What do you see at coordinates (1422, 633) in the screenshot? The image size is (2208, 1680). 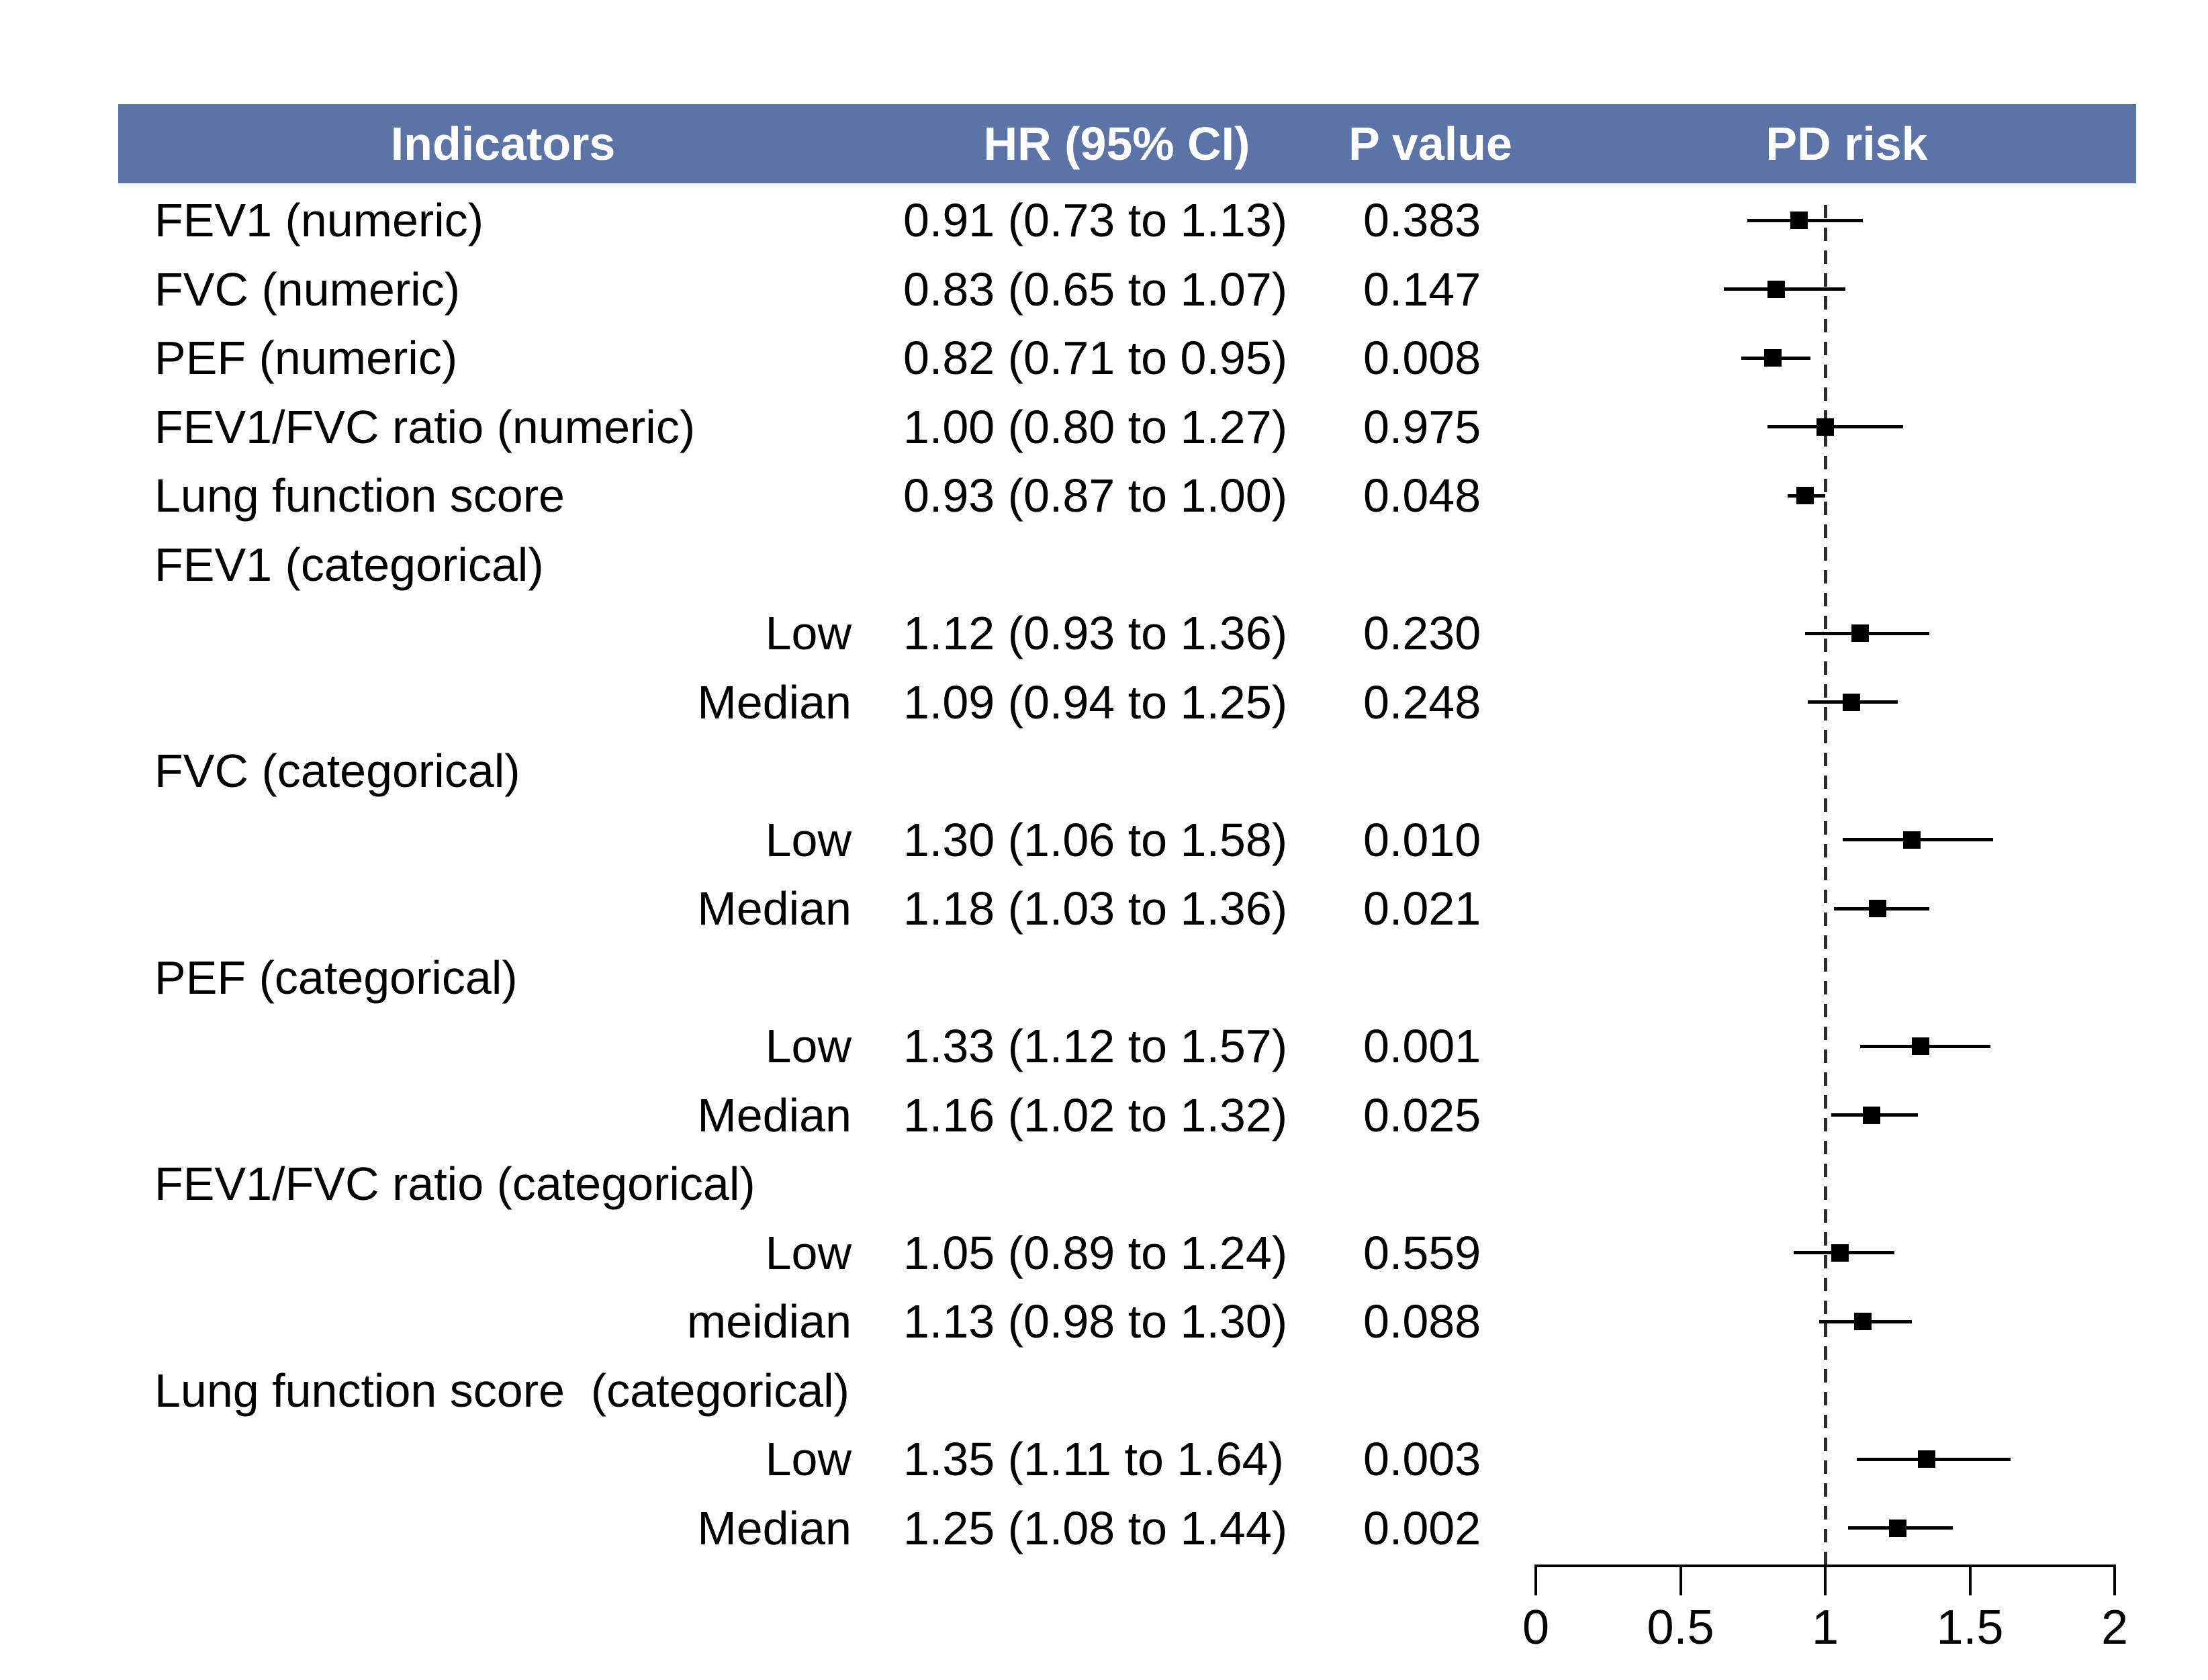 I see `p-value: 0.230` at bounding box center [1422, 633].